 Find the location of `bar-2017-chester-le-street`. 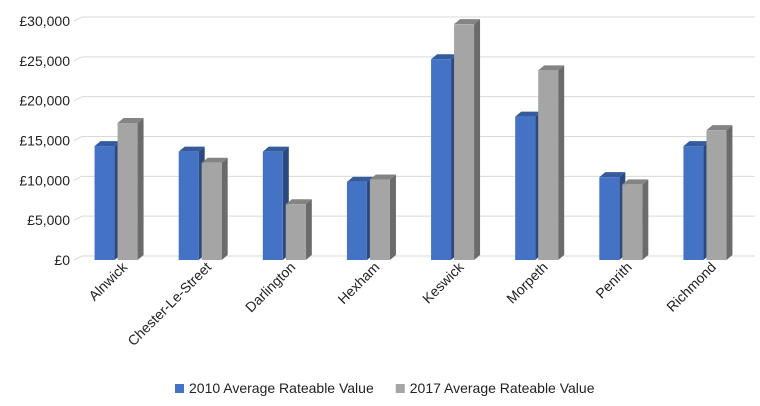

bar-2017-chester-le-street is located at coordinates (214, 208).